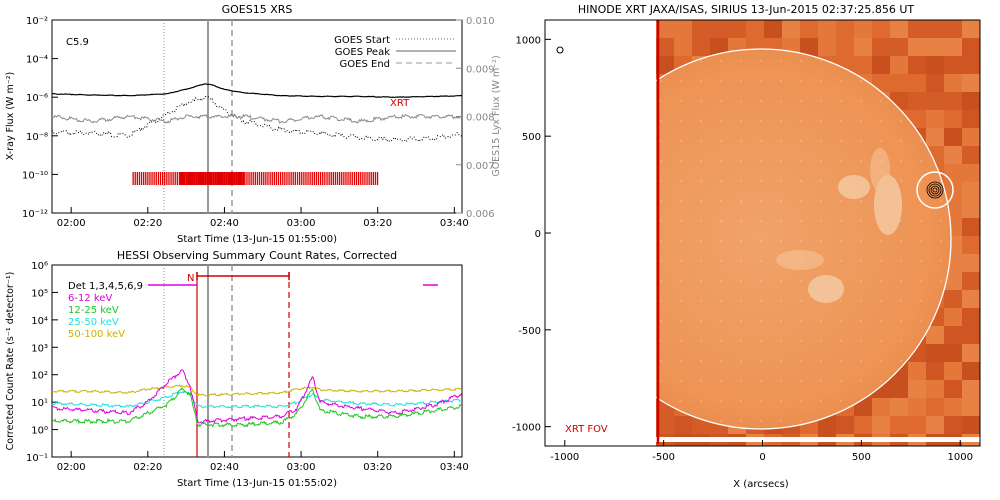  Describe the element at coordinates (257, 390) in the screenshot. I see `hessi-50-100-kev-trace` at that location.